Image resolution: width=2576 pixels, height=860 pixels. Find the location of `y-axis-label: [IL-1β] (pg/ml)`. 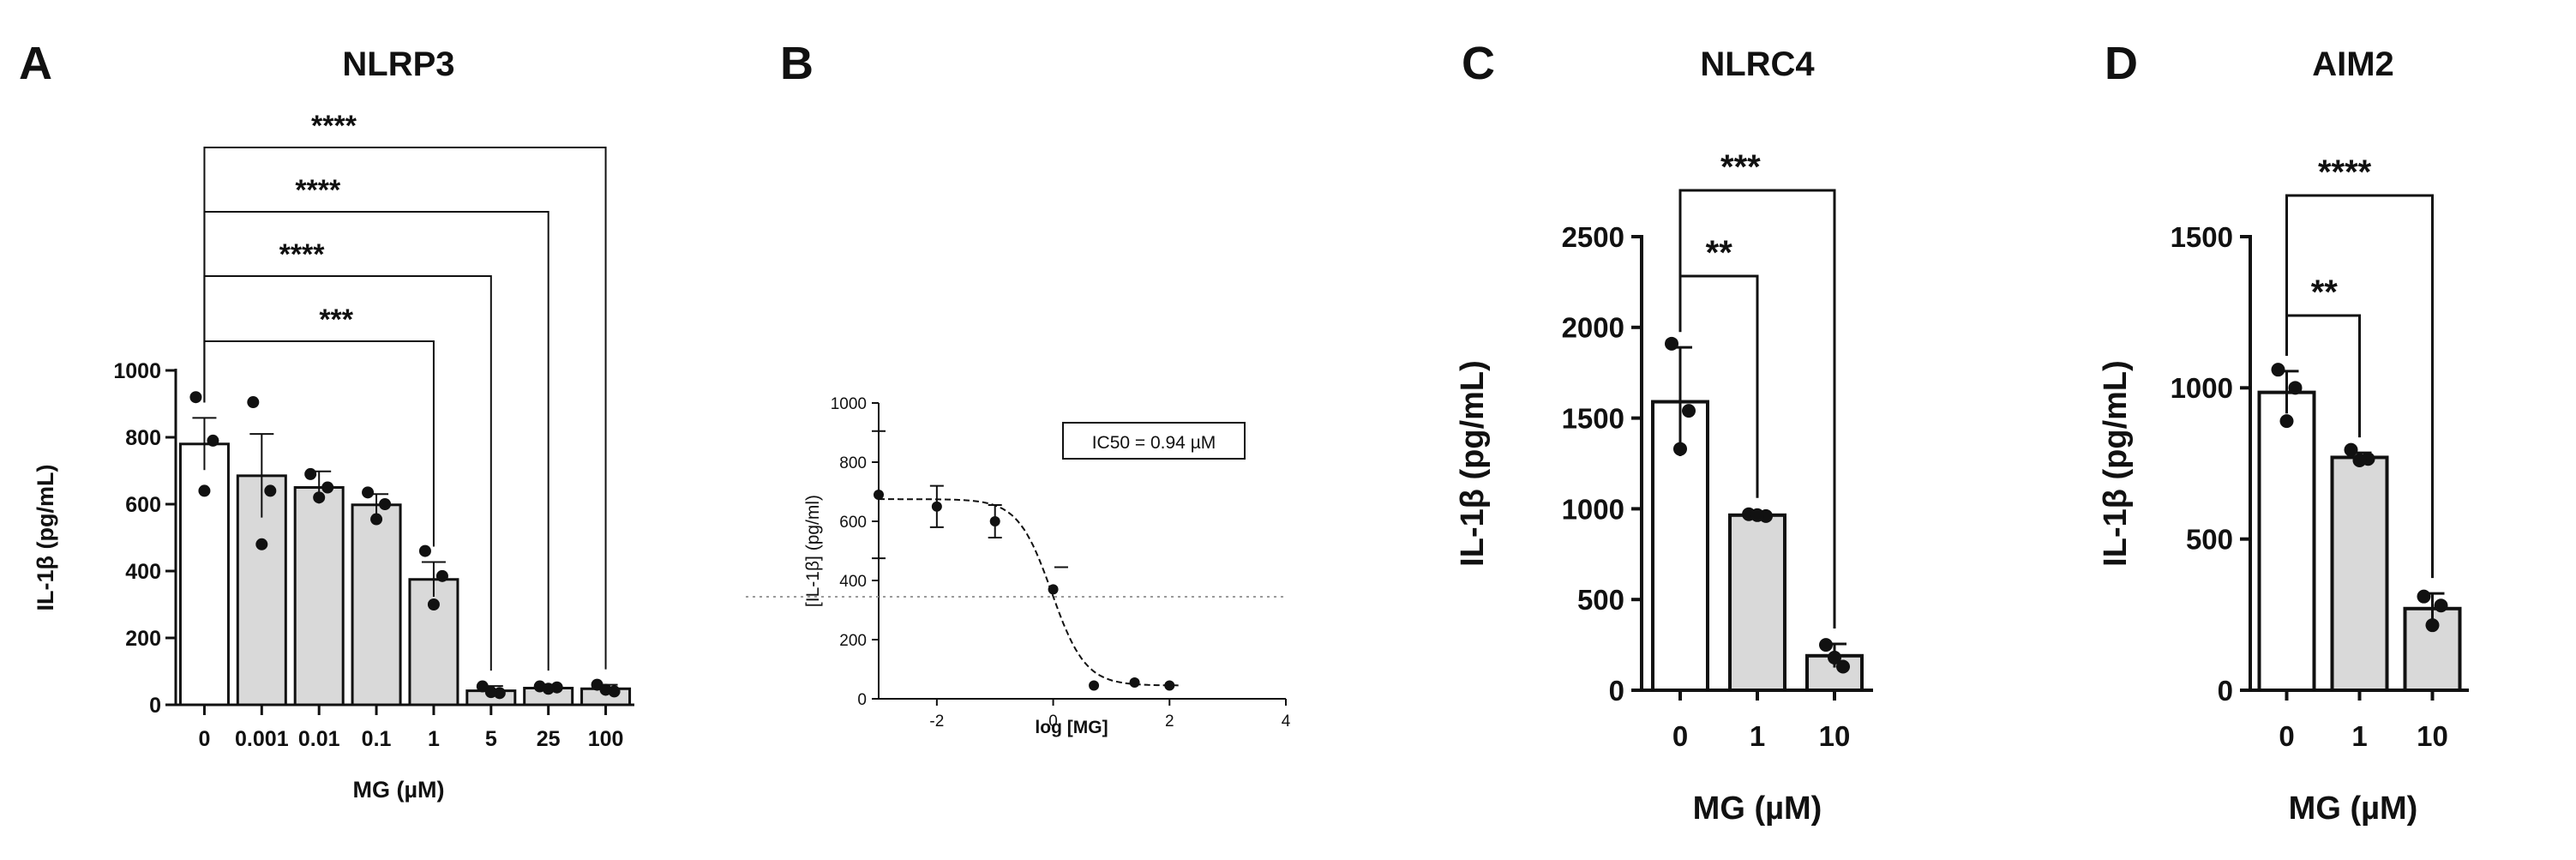

y-axis-label: [IL-1β] (pg/ml) is located at coordinates (813, 551).